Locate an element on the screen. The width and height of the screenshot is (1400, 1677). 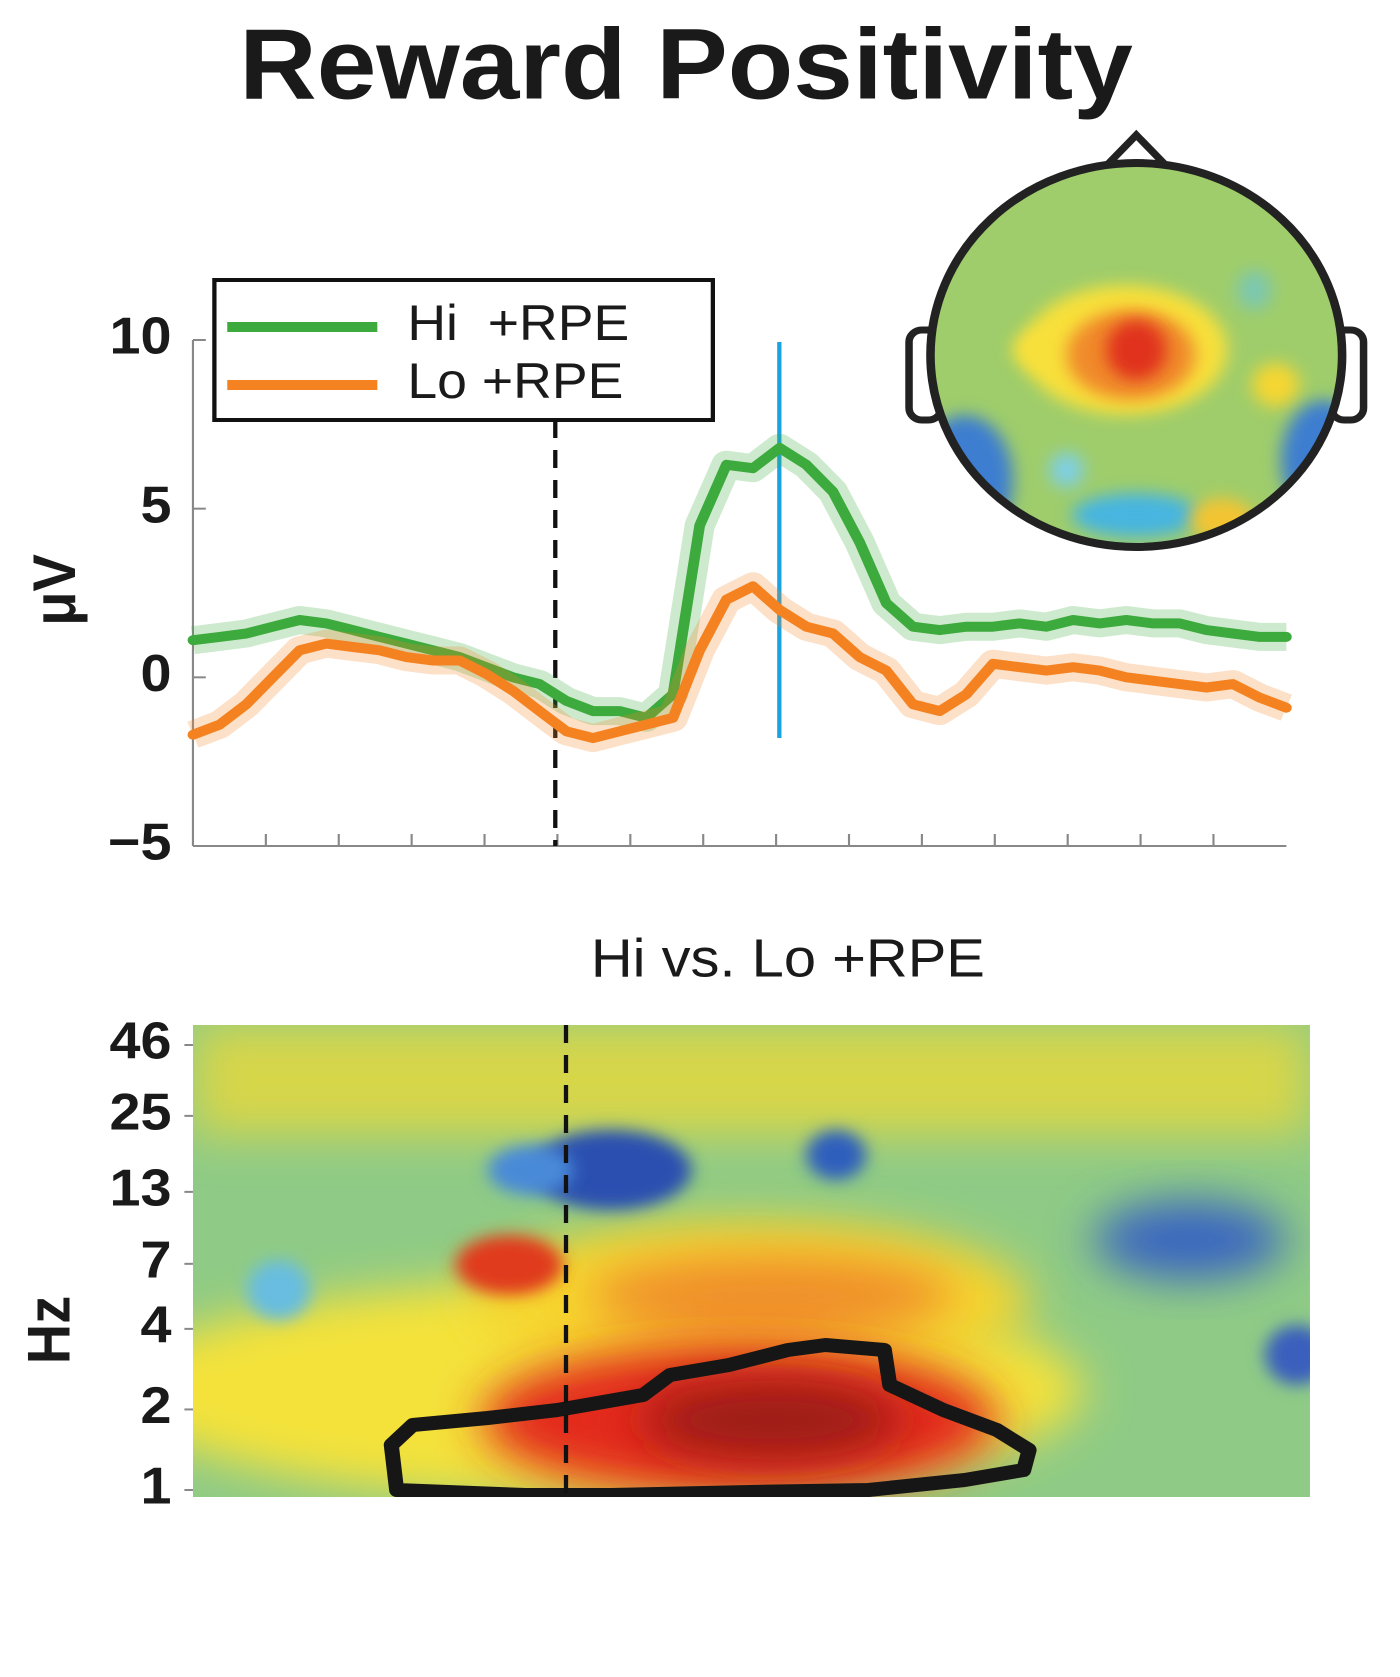
y-tick-label: 4 is located at coordinates (156, 1325).